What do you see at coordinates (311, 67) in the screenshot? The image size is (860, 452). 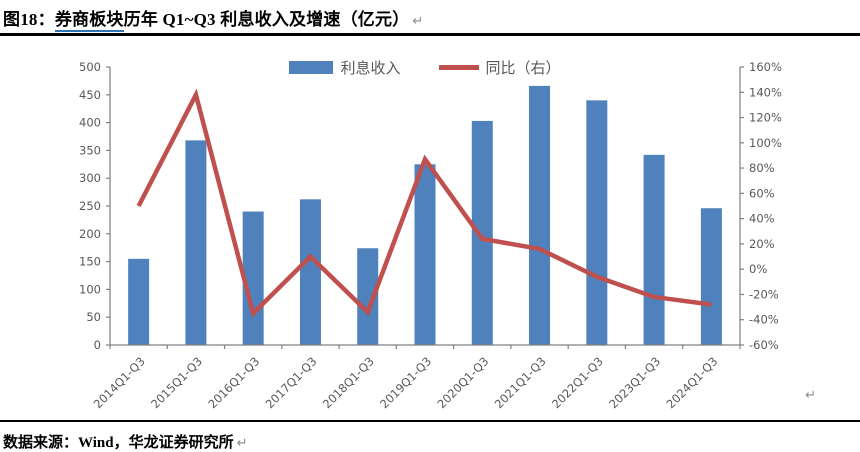 I see `legend-bar-swatch-icon` at bounding box center [311, 67].